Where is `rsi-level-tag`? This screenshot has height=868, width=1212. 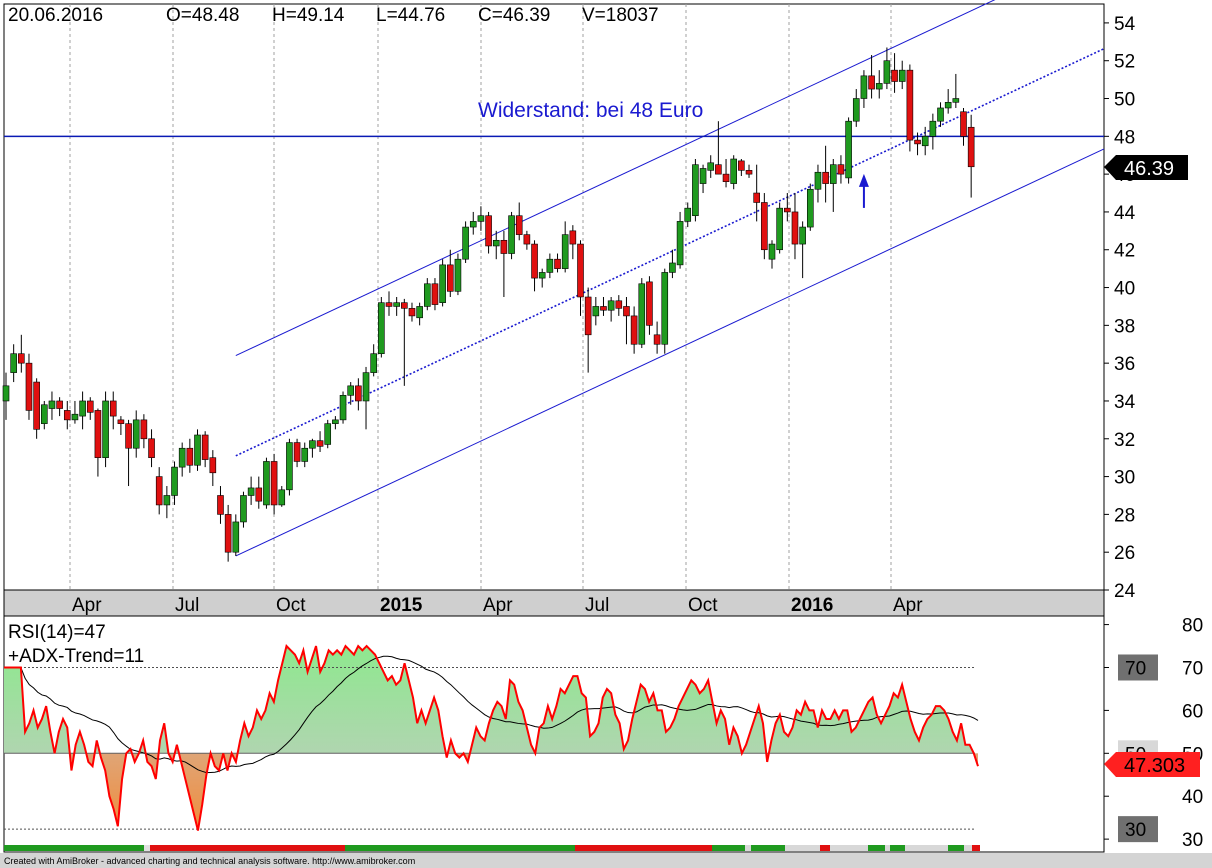 rsi-level-tag is located at coordinates (1138, 829).